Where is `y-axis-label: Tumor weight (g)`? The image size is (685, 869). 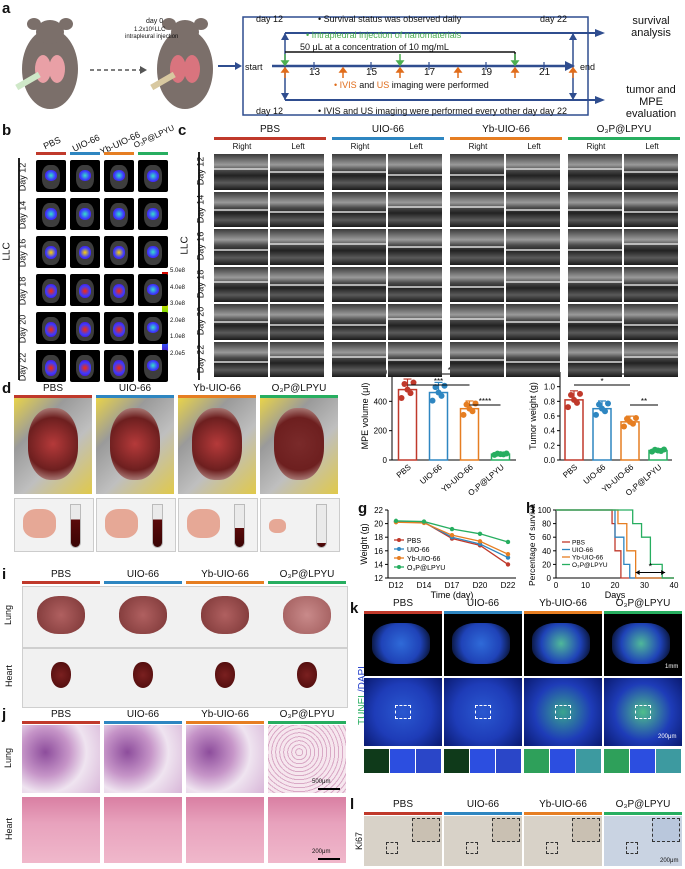 y-axis-label: Tumor weight (g) is located at coordinates (533, 416).